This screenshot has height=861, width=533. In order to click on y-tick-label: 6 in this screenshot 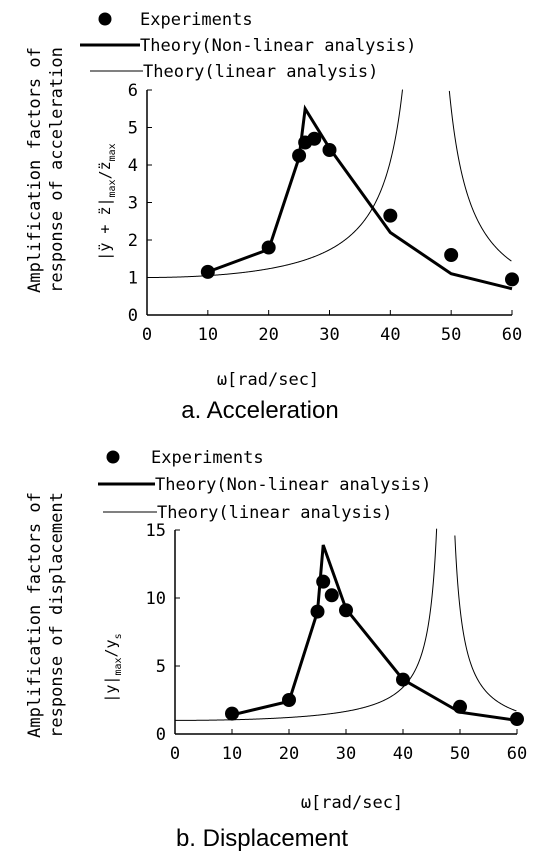, I will do `click(133, 91)`.